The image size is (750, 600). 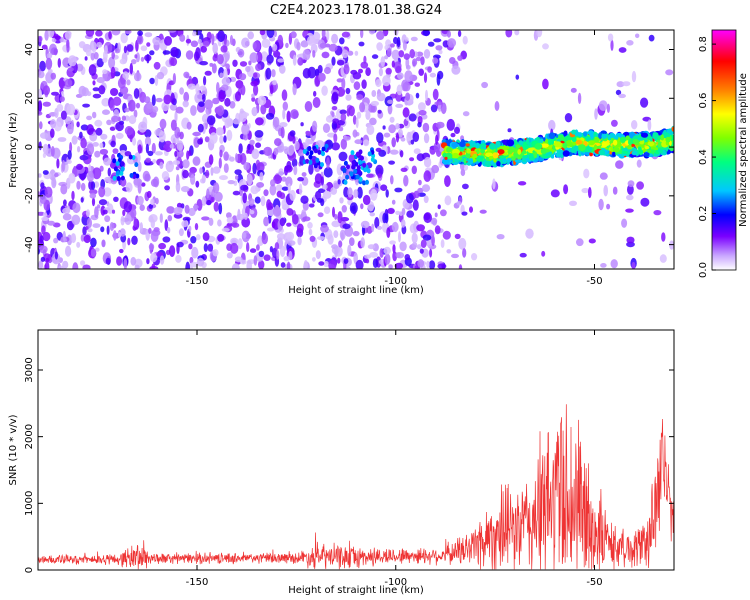 What do you see at coordinates (594, 281) in the screenshot?
I see `spectrogram-x-tick-label: -50` at bounding box center [594, 281].